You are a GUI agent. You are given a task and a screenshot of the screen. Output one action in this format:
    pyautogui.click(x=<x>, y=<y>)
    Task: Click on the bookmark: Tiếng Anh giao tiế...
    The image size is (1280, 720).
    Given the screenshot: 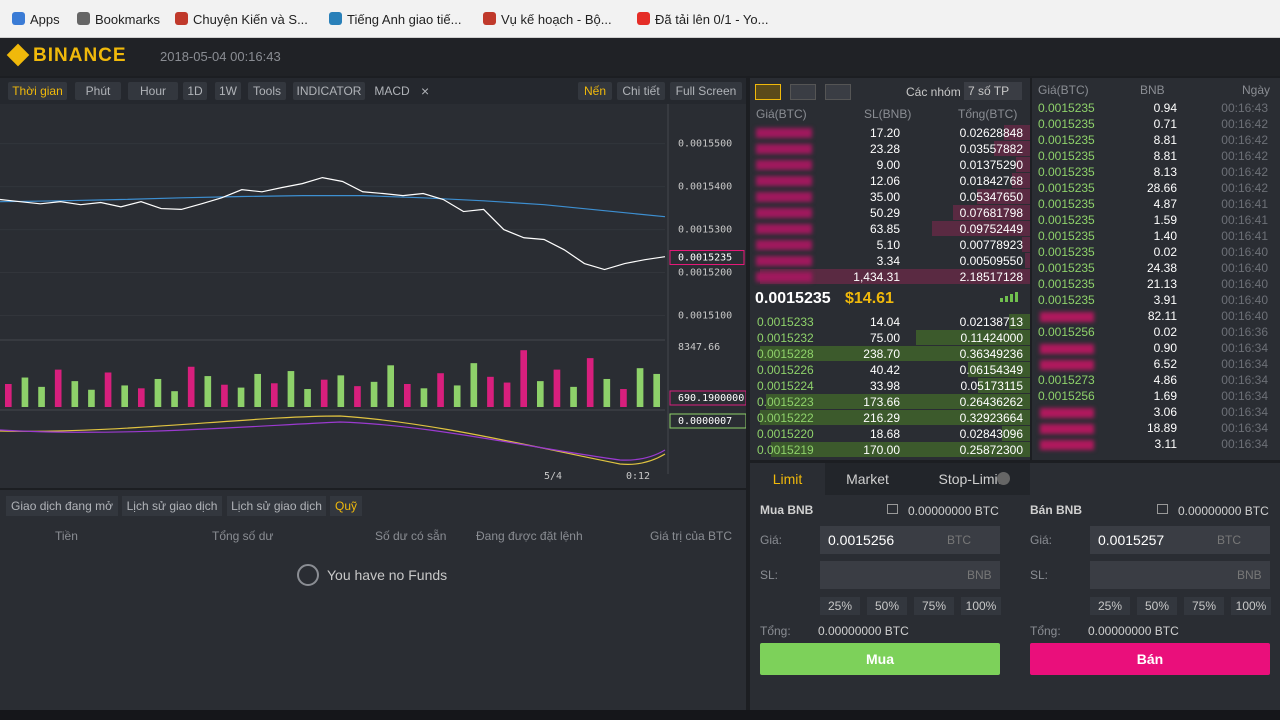 What is the action you would take?
    pyautogui.click(x=404, y=19)
    